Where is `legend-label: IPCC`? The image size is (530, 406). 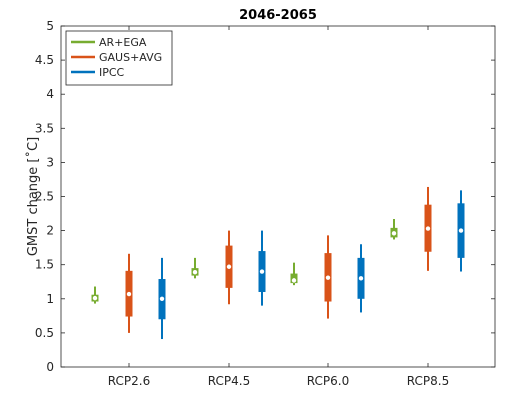 legend-label: IPCC is located at coordinates (112, 72).